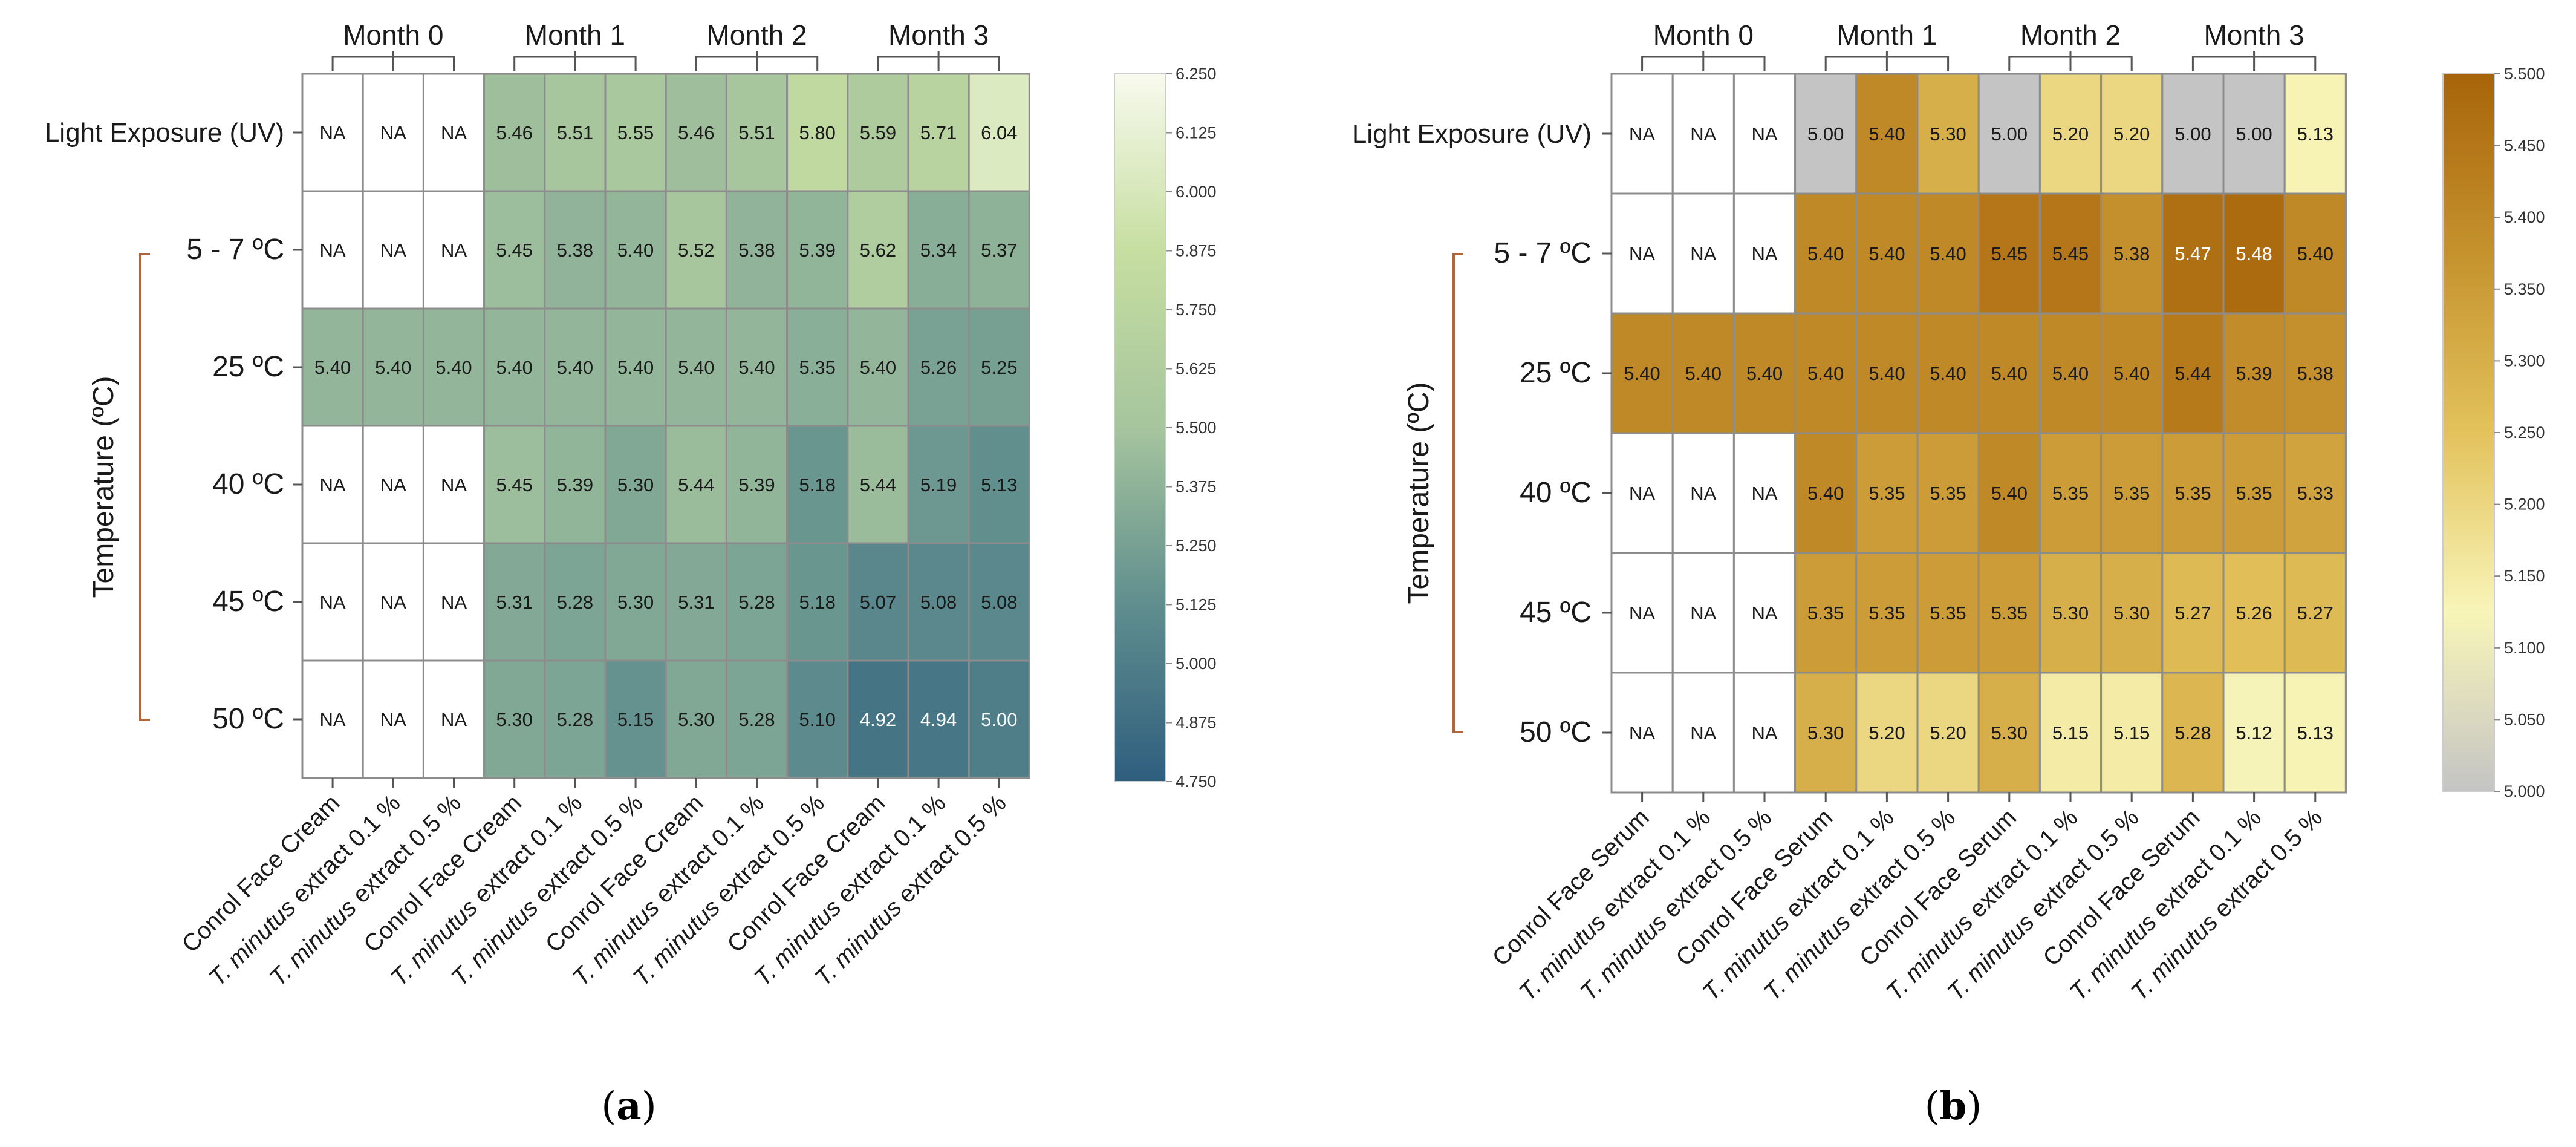 This screenshot has width=2576, height=1147. I want to click on cell-value-label: 5.13, so click(999, 484).